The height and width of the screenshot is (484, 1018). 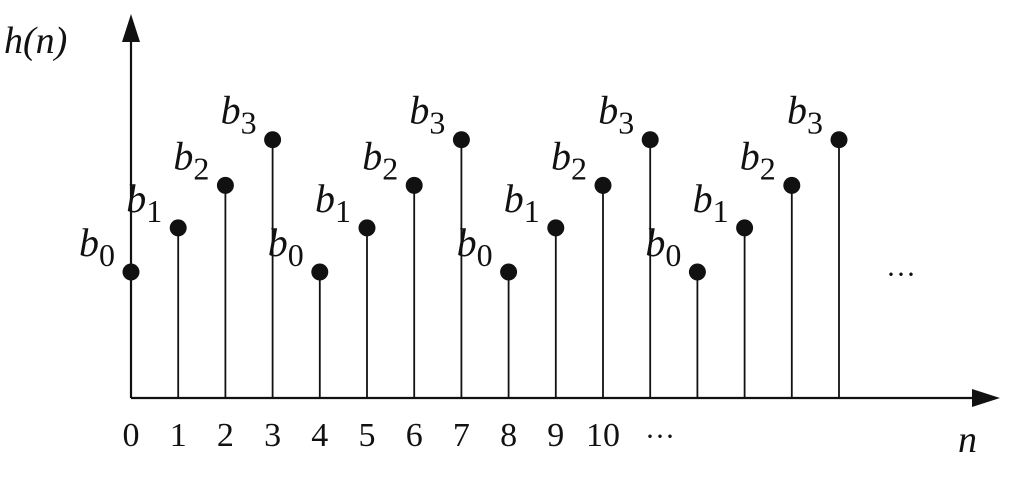 I want to click on x-tick-label-2: 2, so click(x=225, y=435).